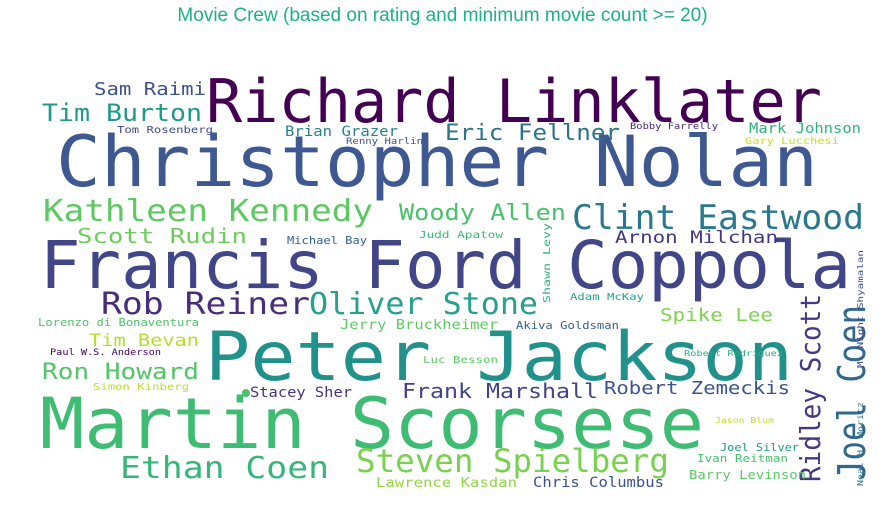 The width and height of the screenshot is (885, 518). What do you see at coordinates (532, 133) in the screenshot?
I see `word-eric-fellner: Eric Fellner` at bounding box center [532, 133].